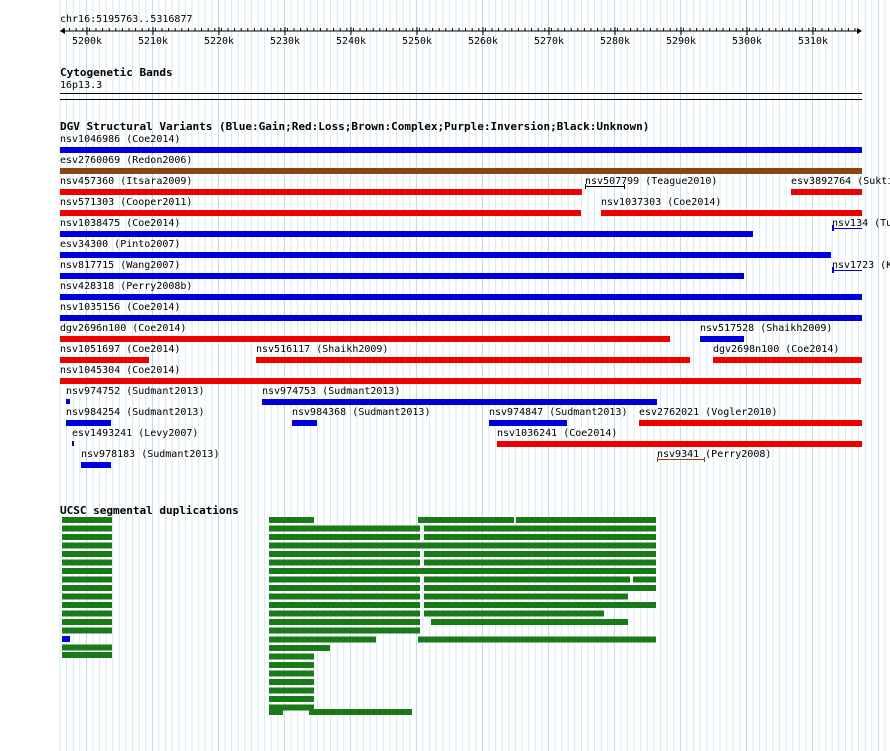 The width and height of the screenshot is (890, 751). Describe the element at coordinates (558, 412) in the screenshot. I see `dgv-feature-label: nsv974847 (Sudmant2013)` at that location.